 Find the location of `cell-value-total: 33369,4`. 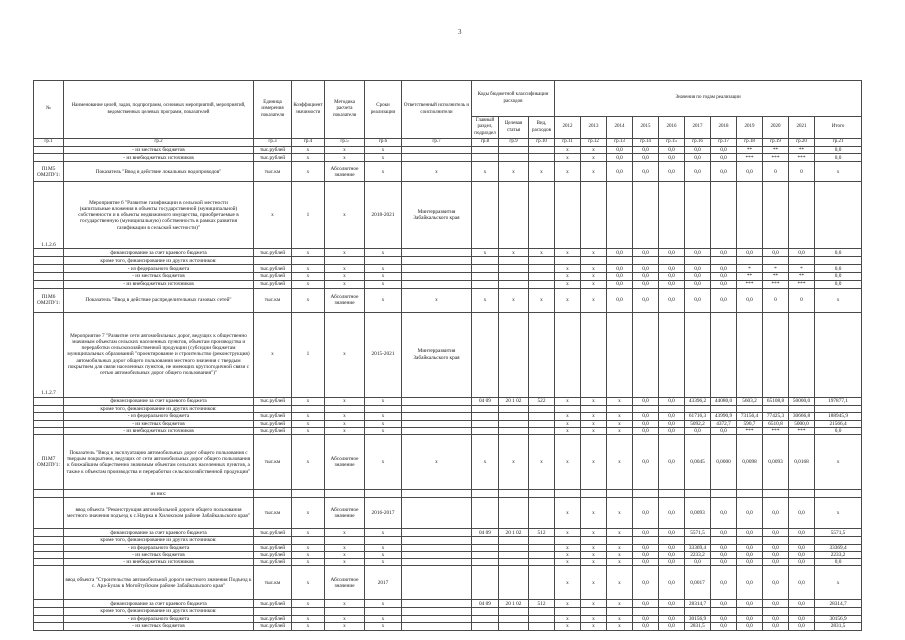

cell-value-total: 33369,4 is located at coordinates (838, 547).